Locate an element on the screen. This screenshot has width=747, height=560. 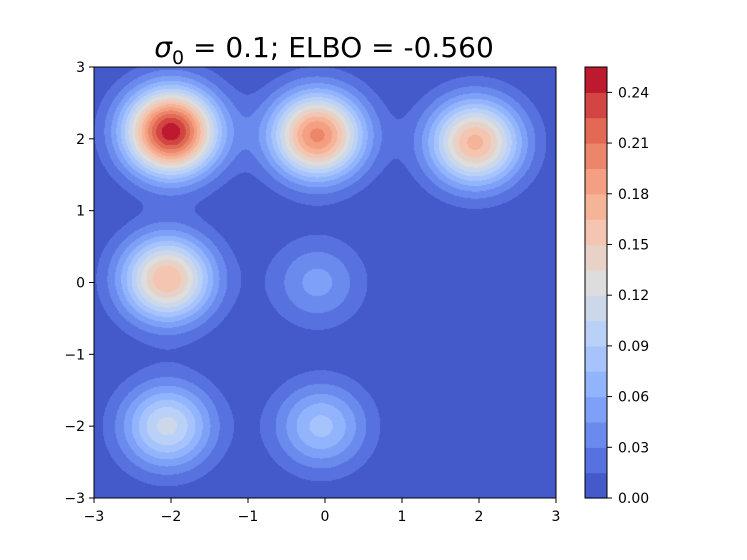
colorbar-tick-label: 0.09 is located at coordinates (633, 347).